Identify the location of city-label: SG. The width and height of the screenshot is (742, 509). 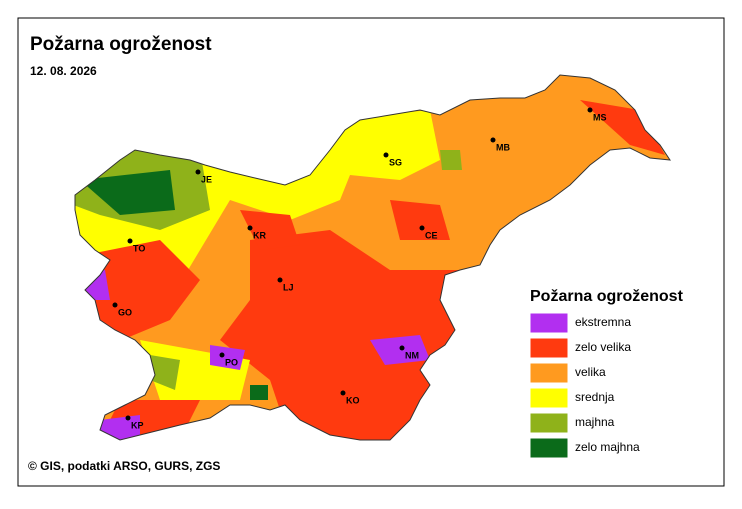
(395, 162).